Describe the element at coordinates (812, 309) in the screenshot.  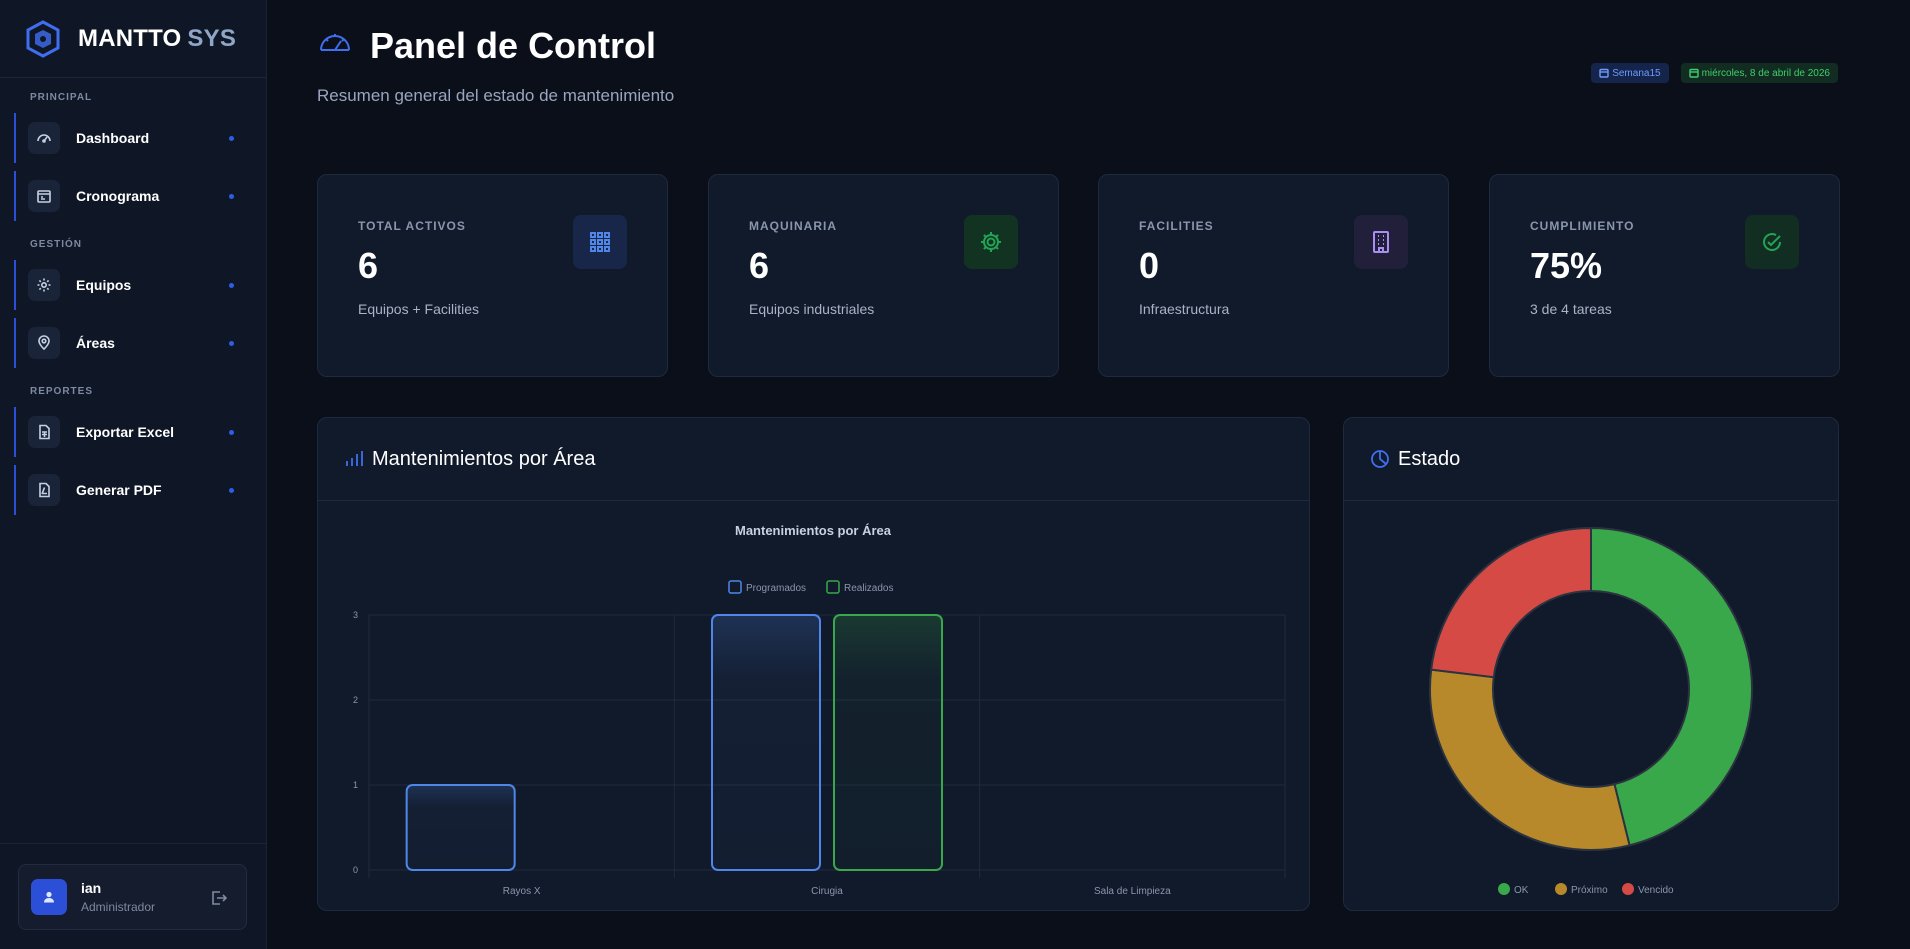
I see `stat-description: Equipos industriales` at that location.